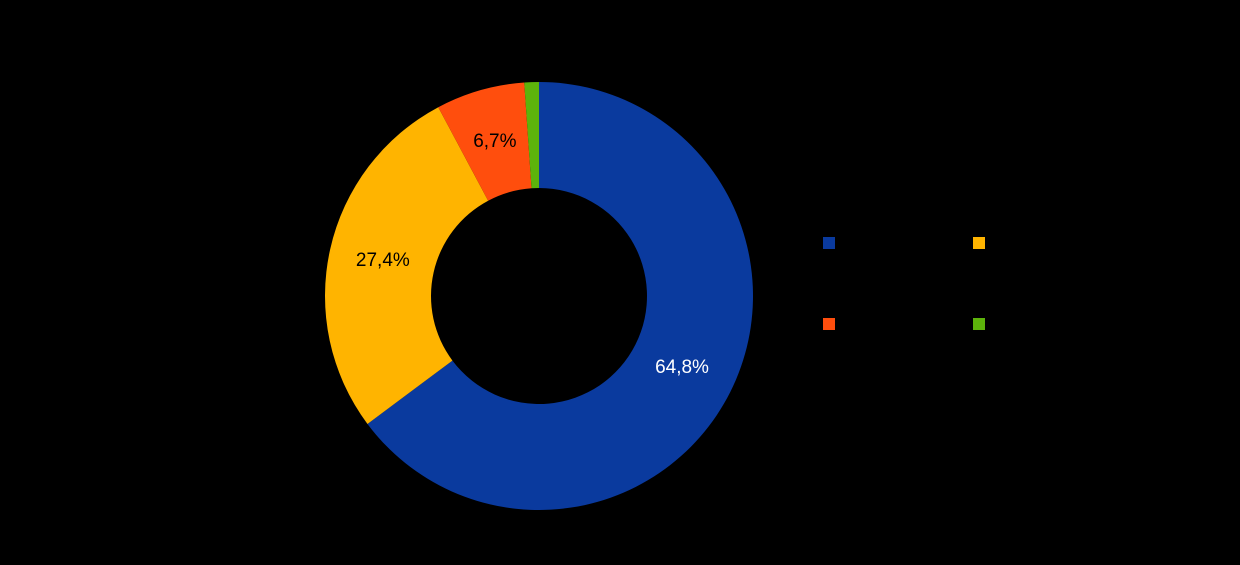 Image resolution: width=1240 pixels, height=565 pixels. I want to click on pie-slice-label-2: 27,4%, so click(383, 260).